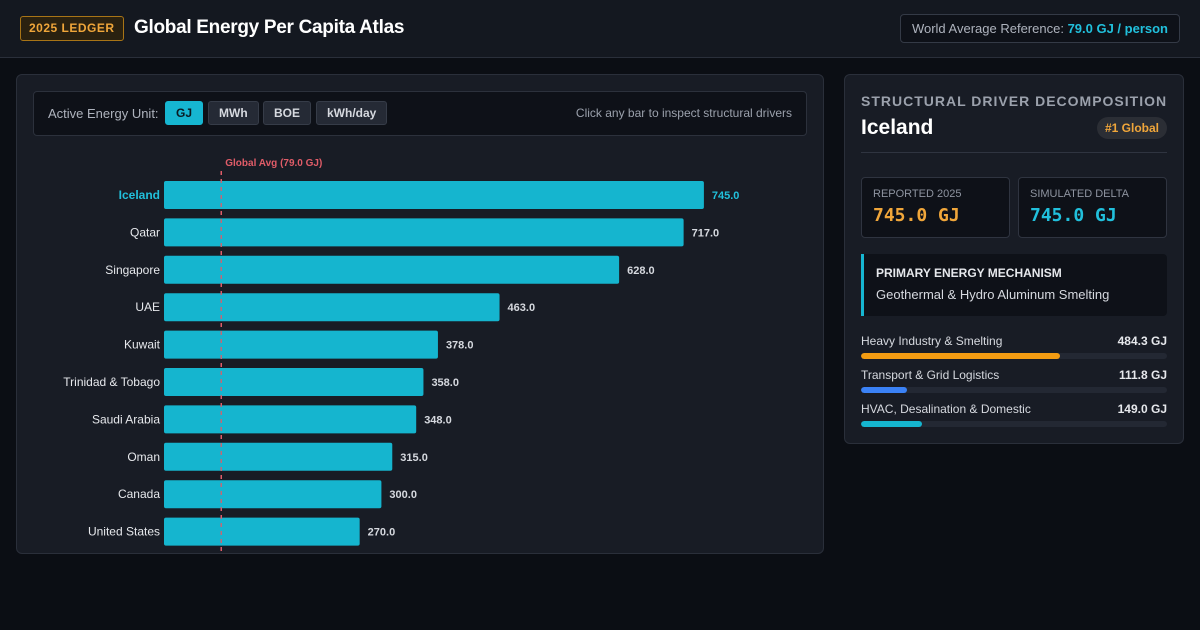  Describe the element at coordinates (917, 194) in the screenshot. I see `reported-label: REPORTED 2025` at that location.